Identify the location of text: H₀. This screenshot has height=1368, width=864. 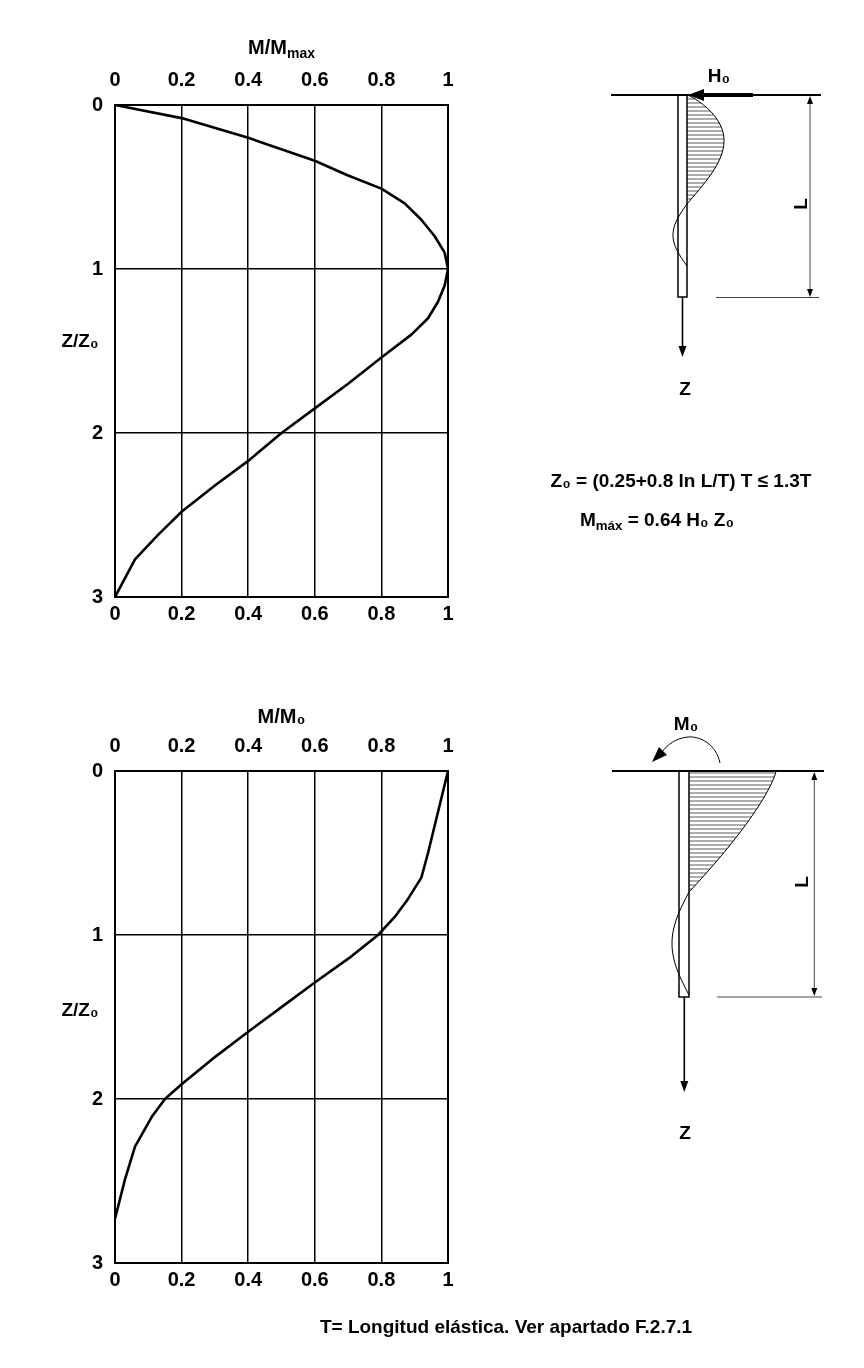
(719, 75).